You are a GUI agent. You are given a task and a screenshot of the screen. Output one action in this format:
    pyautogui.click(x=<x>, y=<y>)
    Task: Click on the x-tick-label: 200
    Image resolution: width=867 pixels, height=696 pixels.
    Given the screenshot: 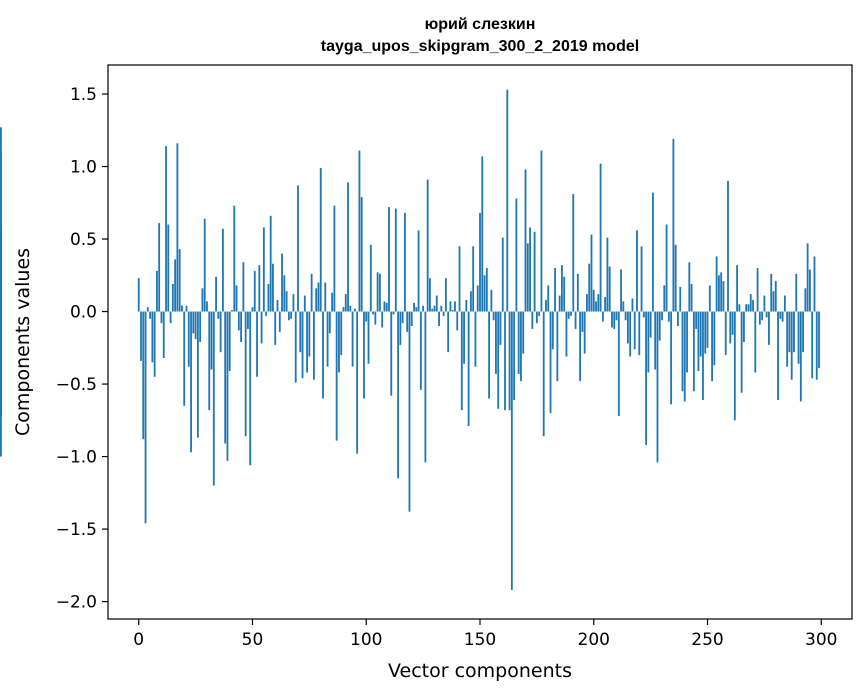 What is the action you would take?
    pyautogui.click(x=594, y=640)
    